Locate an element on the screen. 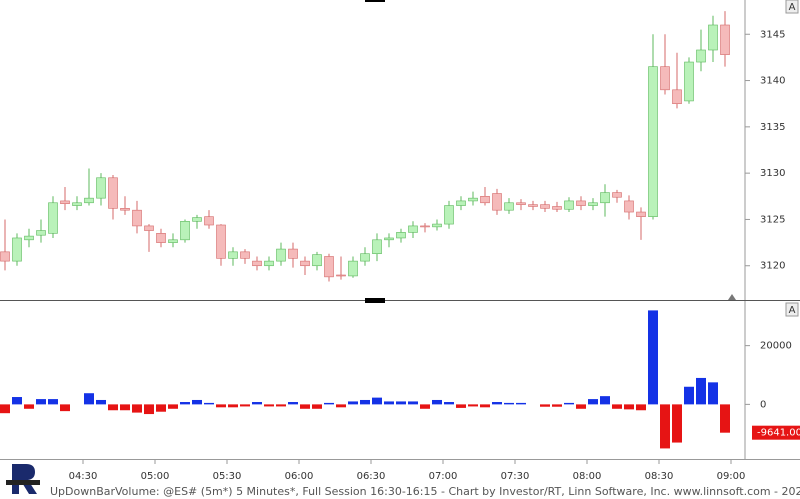 This screenshot has height=499, width=800. y-tick-label: 20000 is located at coordinates (776, 346).